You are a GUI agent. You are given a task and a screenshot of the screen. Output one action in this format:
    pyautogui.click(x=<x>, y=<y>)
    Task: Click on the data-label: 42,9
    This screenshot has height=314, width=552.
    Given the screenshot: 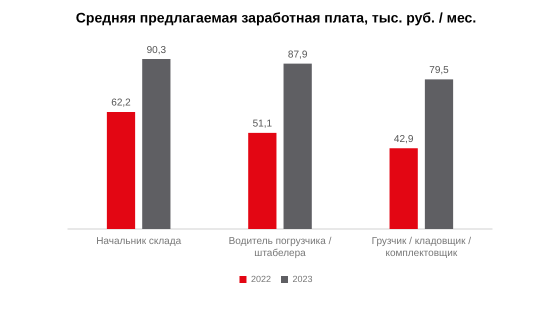 What is the action you would take?
    pyautogui.click(x=404, y=140)
    